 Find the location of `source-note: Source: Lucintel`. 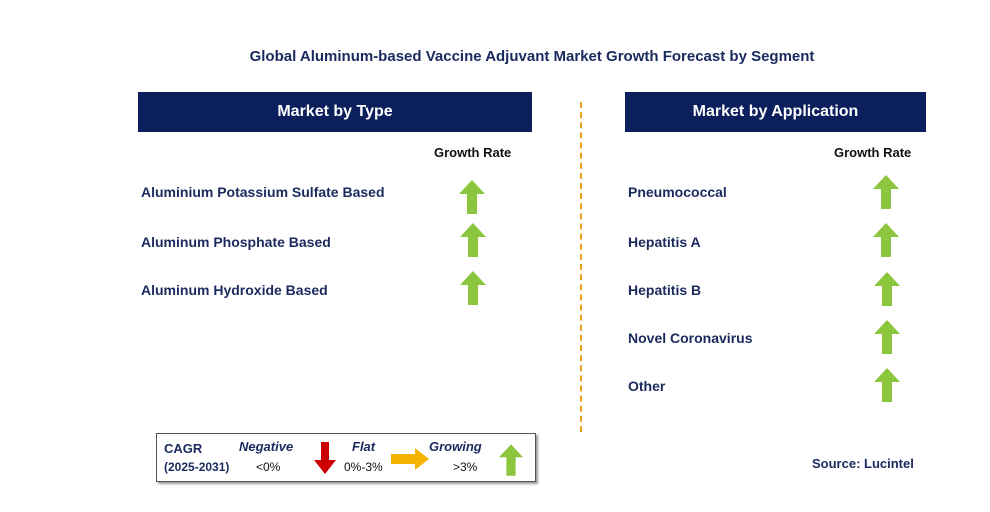

source-note: Source: Lucintel is located at coordinates (863, 463).